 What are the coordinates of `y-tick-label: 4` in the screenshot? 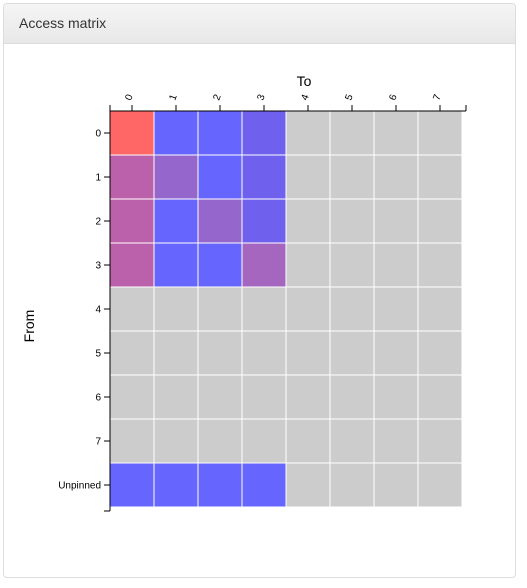 It's located at (98, 310).